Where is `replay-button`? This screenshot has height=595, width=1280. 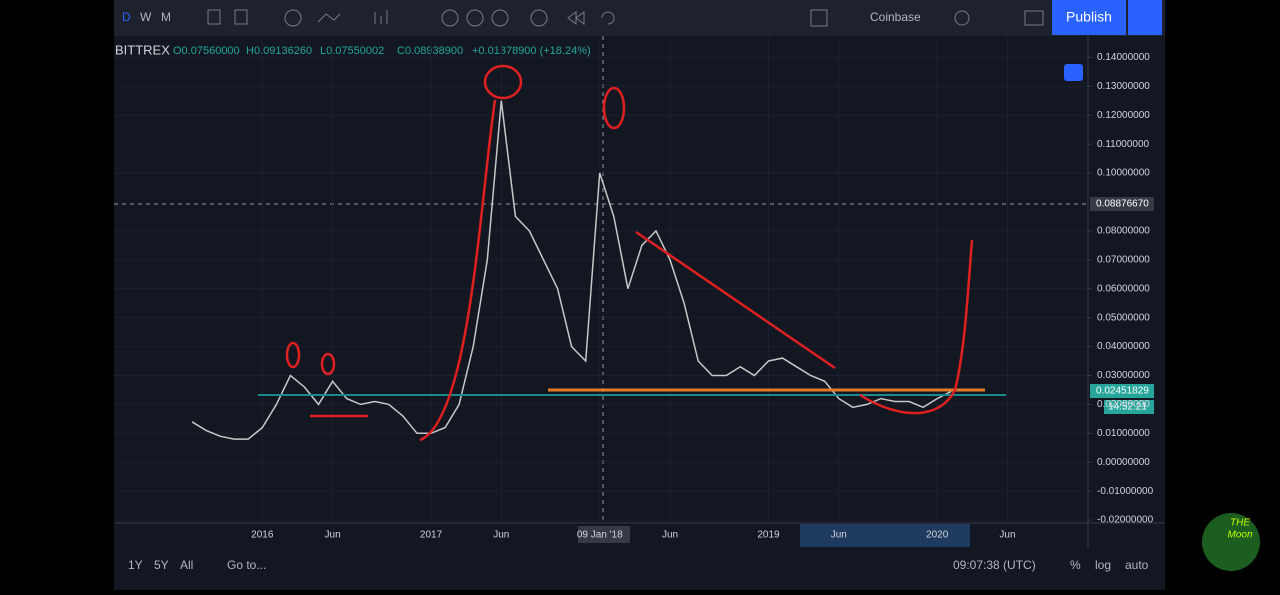
replay-button is located at coordinates (1145, 17).